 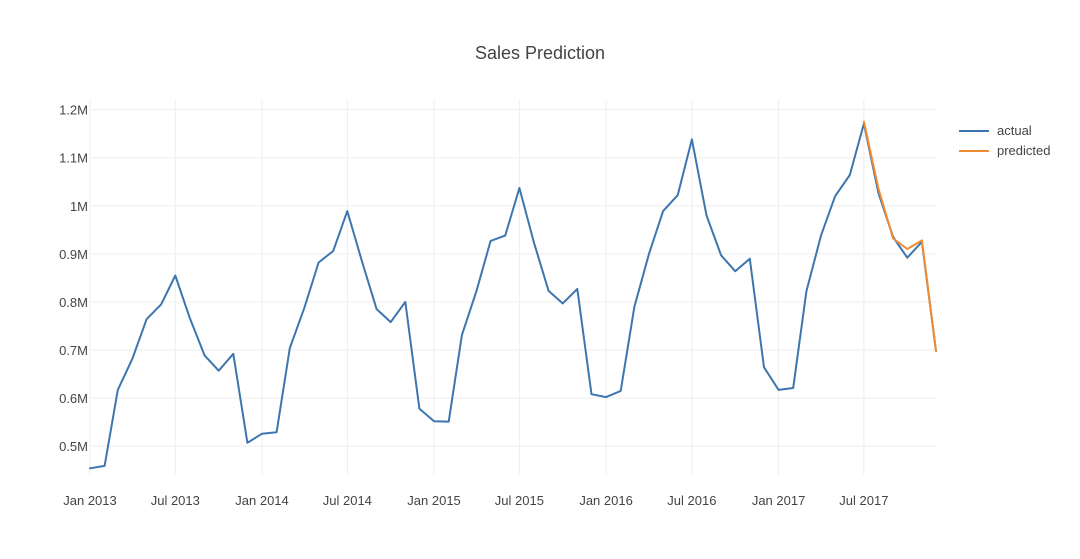 I want to click on legend-label-predicted: predicted, so click(x=1023, y=150).